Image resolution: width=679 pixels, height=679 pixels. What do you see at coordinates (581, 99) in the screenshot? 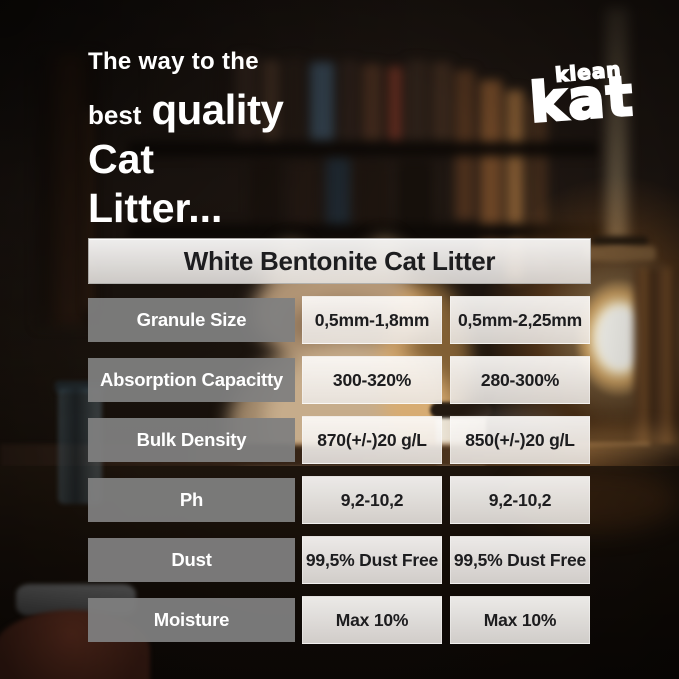
I see `brand-logo-kat: kat` at bounding box center [581, 99].